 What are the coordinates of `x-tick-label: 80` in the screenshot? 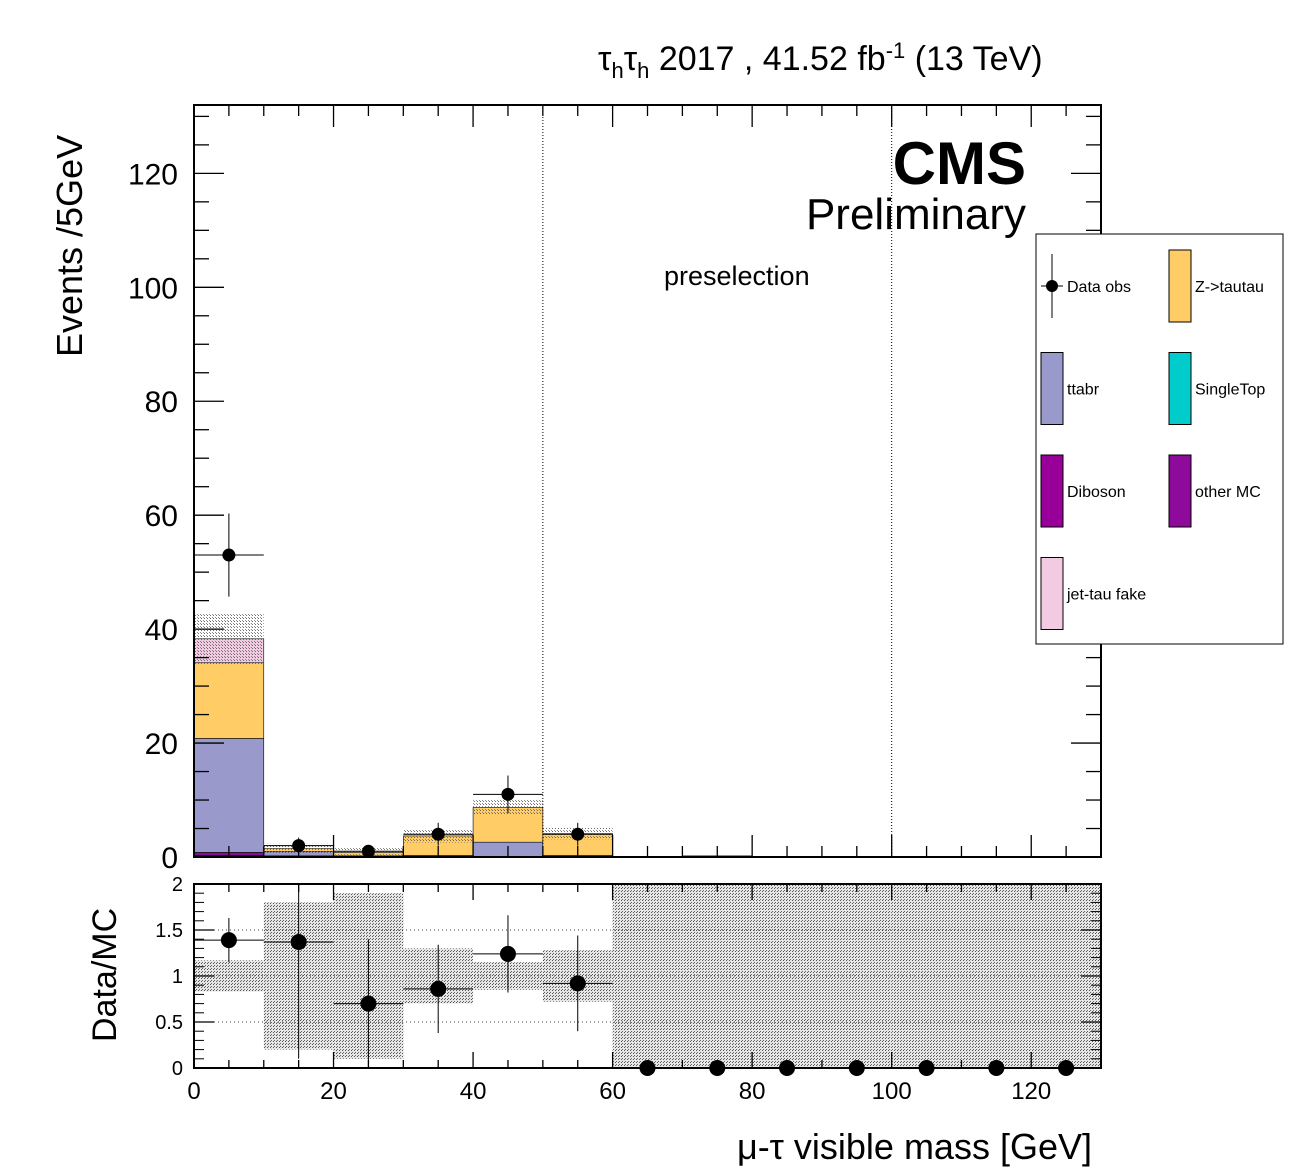 It's located at (752, 1091).